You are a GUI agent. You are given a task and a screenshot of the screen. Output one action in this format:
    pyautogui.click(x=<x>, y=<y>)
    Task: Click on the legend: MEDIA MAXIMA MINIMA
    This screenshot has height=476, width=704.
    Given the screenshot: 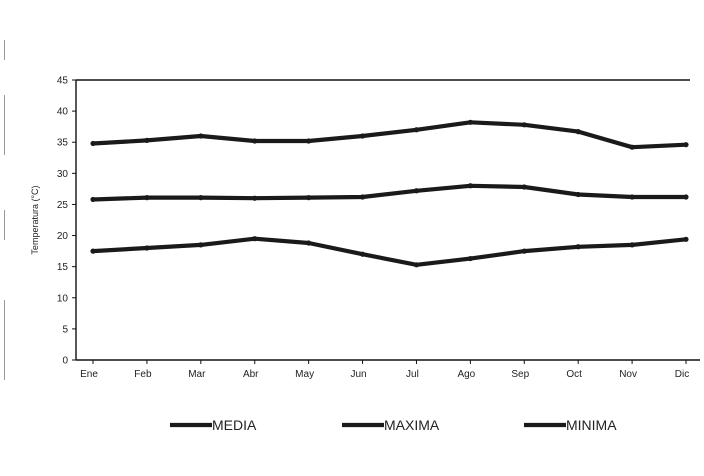 What is the action you would take?
    pyautogui.click(x=393, y=425)
    